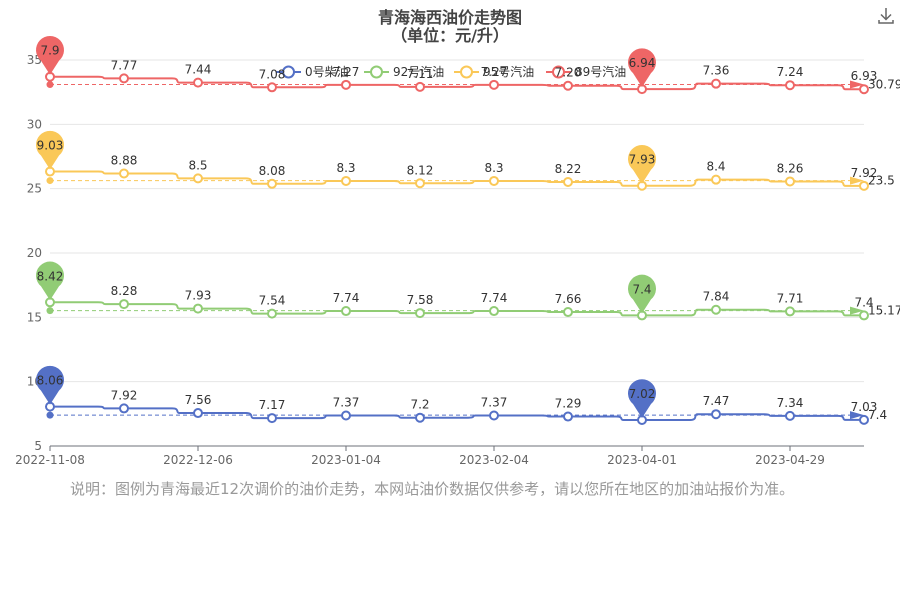  I want to click on data-label: 7.2, so click(419, 405).